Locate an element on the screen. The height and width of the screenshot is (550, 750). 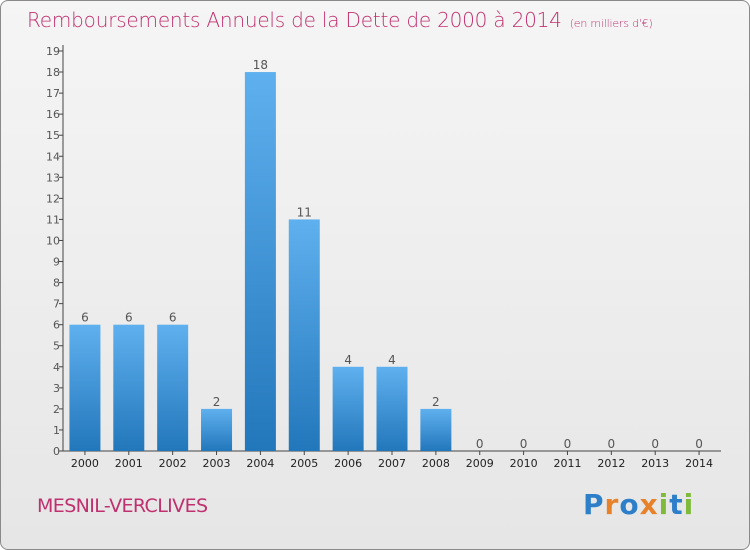
logo-letter: x is located at coordinates (649, 504).